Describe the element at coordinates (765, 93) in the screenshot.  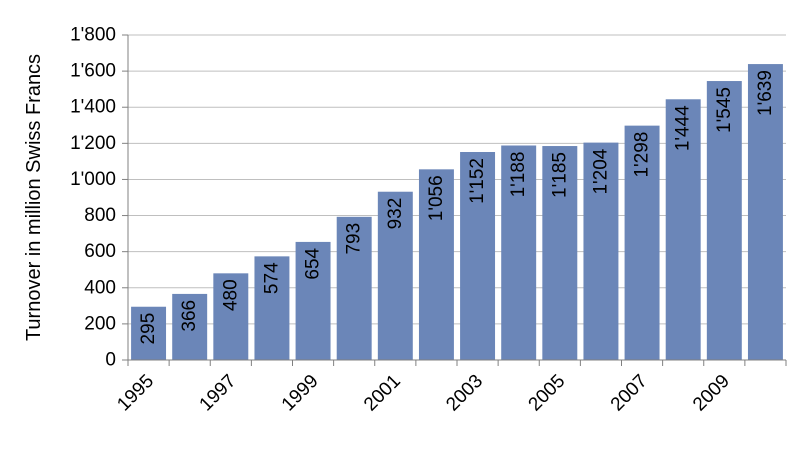
I see `data-label: 1'639` at that location.